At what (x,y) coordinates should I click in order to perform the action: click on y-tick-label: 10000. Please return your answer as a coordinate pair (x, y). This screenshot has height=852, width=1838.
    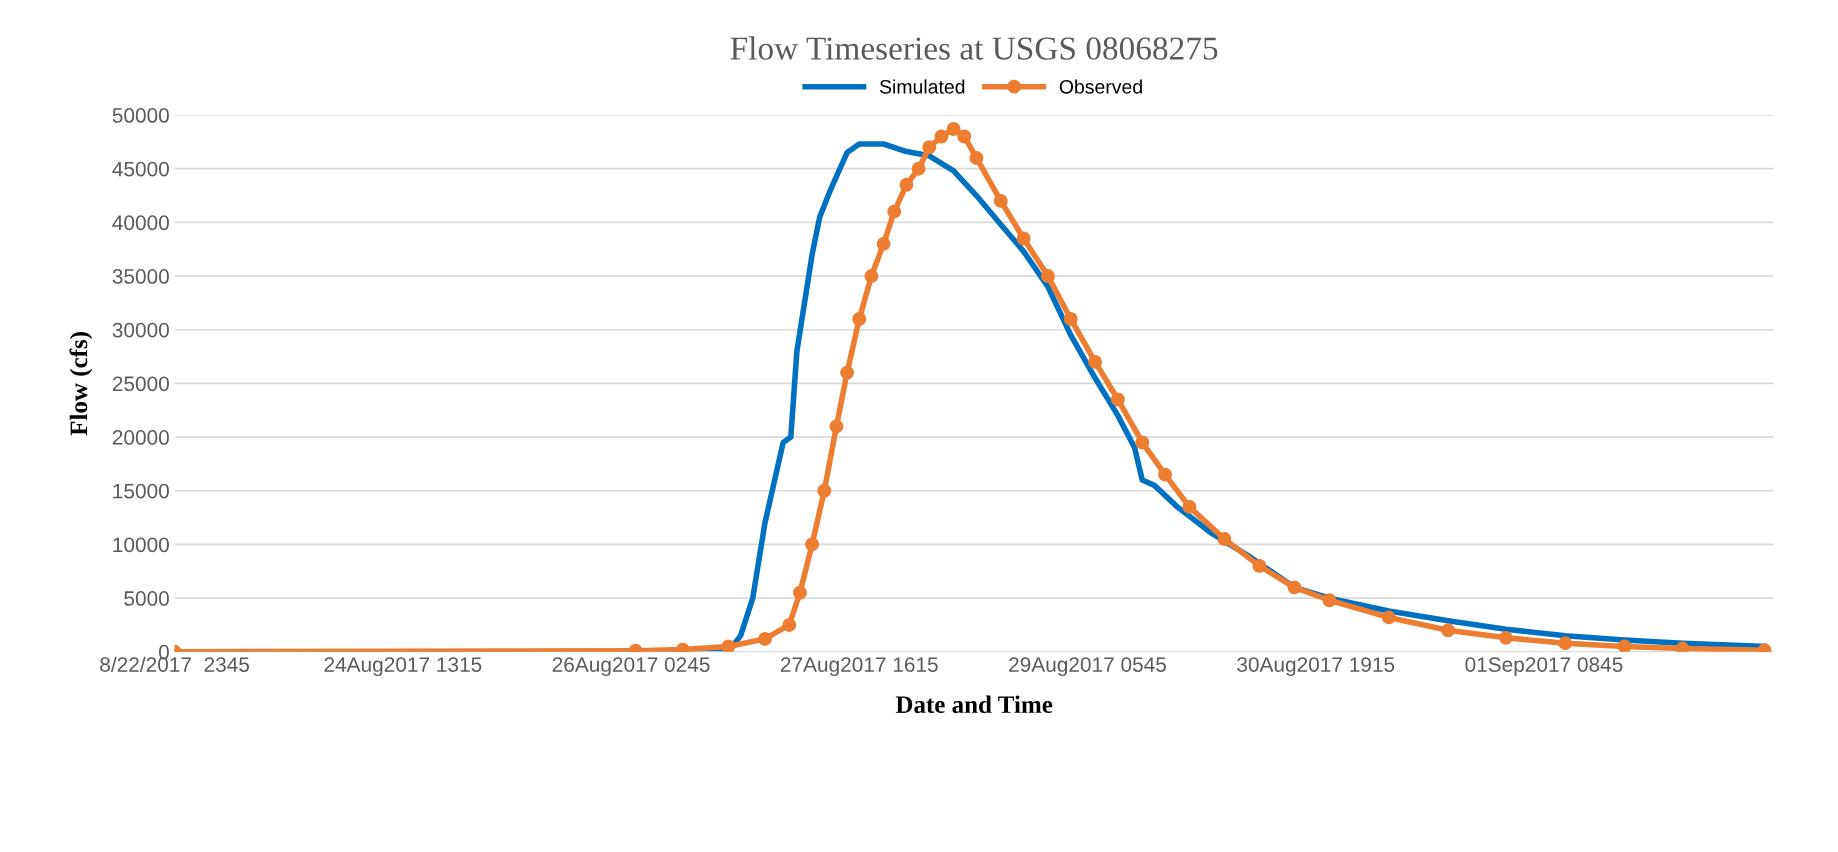
    Looking at the image, I should click on (141, 545).